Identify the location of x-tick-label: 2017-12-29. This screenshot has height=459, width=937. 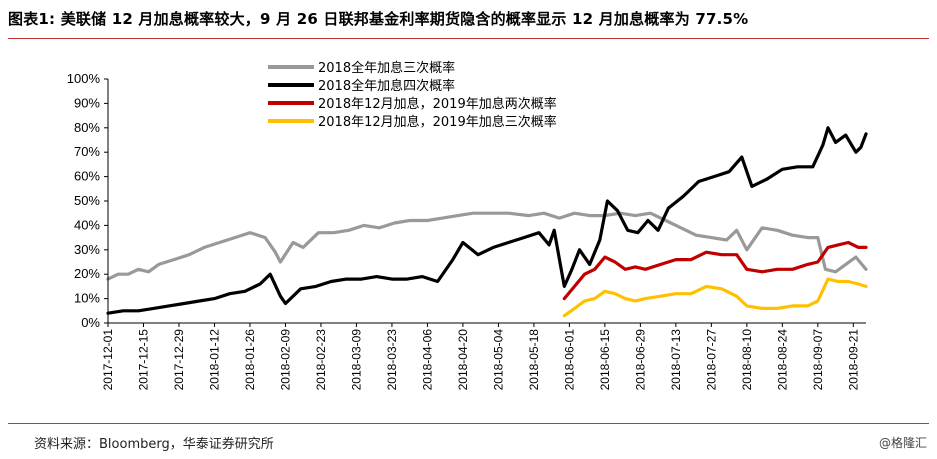
(179, 360).